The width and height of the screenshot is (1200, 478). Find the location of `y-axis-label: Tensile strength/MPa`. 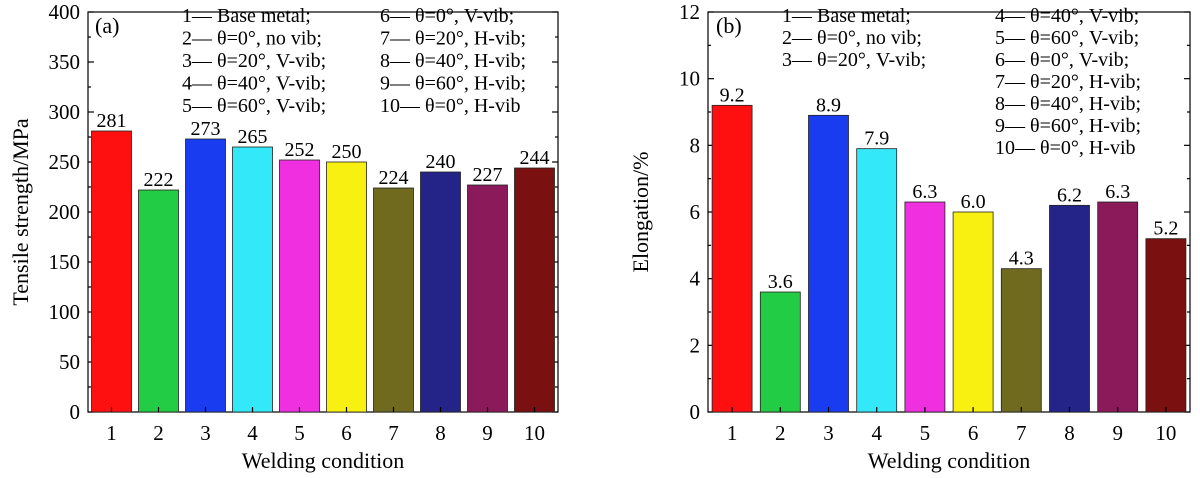

y-axis-label: Tensile strength/MPa is located at coordinates (20, 212).